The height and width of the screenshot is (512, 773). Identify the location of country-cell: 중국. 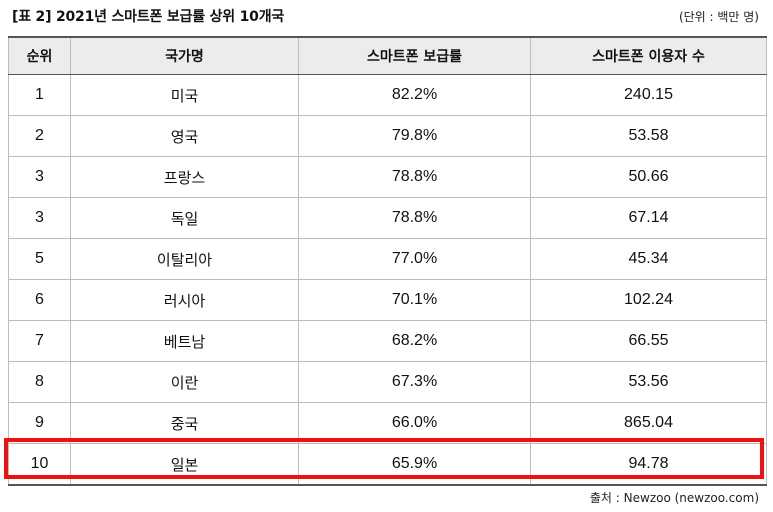
(184, 423).